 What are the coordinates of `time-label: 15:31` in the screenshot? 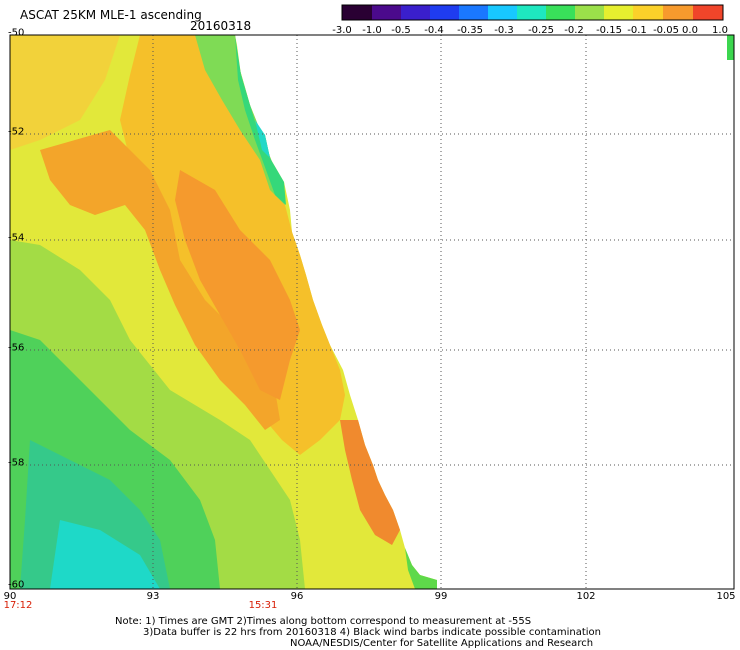 It's located at (263, 605).